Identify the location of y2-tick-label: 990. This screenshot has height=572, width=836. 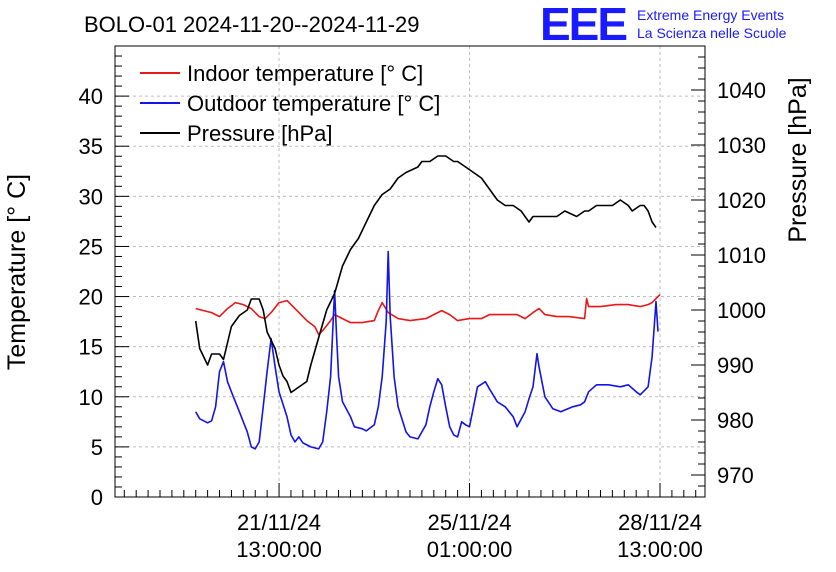
(735, 365).